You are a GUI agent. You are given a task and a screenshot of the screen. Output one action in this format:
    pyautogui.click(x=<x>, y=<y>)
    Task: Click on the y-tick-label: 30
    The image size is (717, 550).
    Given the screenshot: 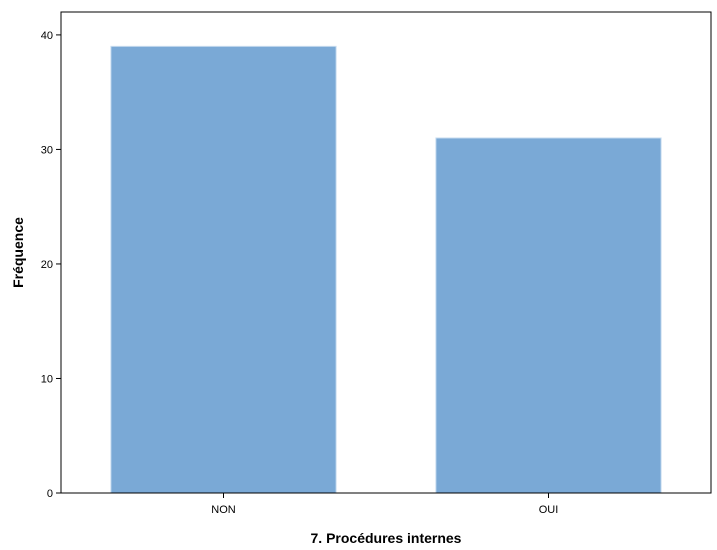 What is the action you would take?
    pyautogui.click(x=47, y=150)
    